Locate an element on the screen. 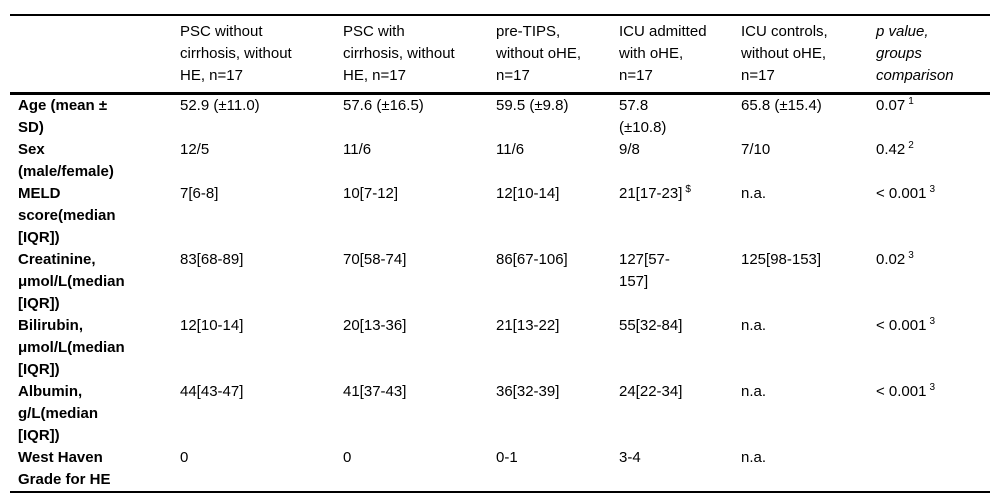  cell-value: 21[13-22] is located at coordinates (528, 325).